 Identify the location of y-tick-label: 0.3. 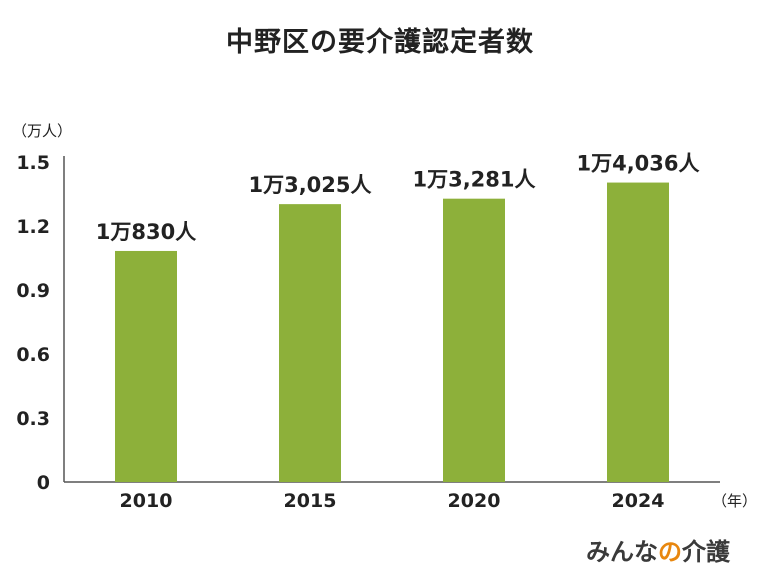
(33, 419).